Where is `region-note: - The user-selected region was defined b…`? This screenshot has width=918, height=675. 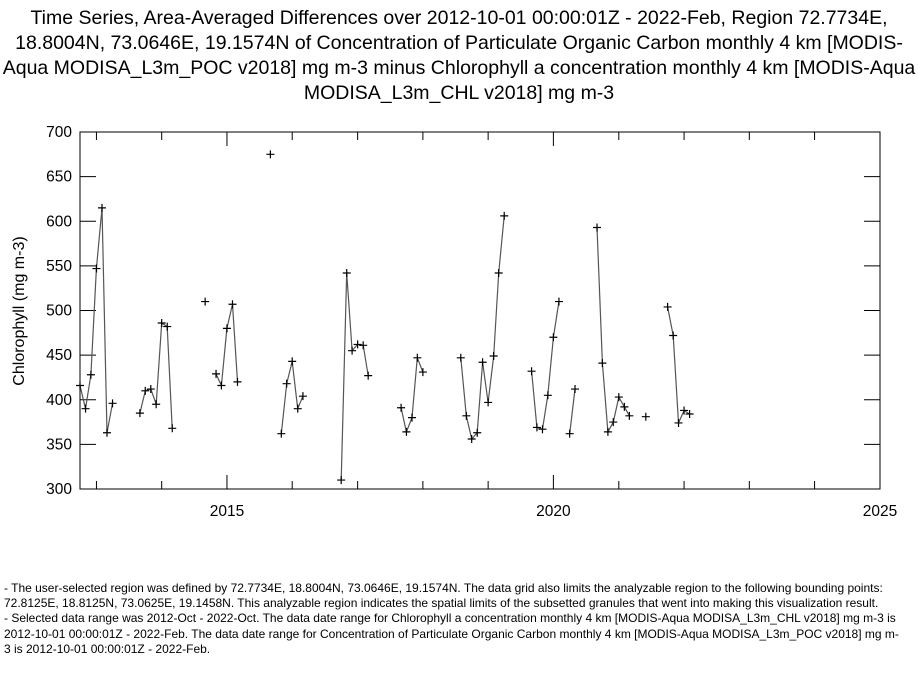
region-note: - The user-selected region was defined b… is located at coordinates (443, 596).